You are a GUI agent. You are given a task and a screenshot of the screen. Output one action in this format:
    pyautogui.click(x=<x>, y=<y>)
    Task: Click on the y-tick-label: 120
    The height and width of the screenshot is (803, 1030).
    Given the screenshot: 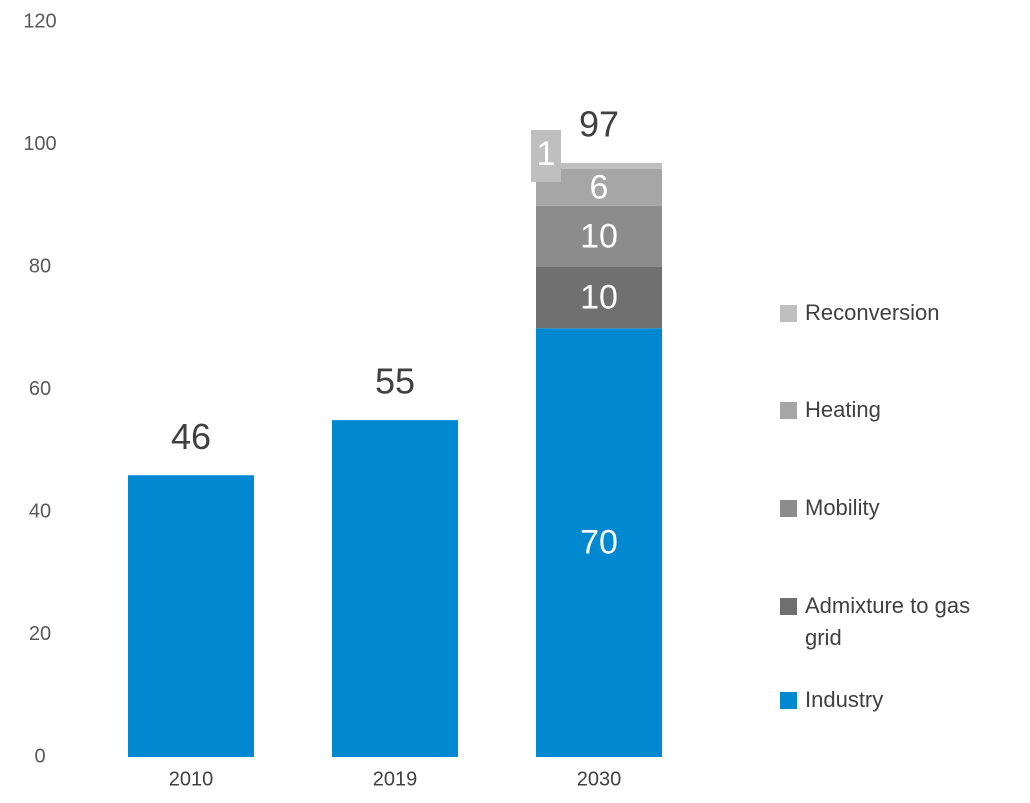 What is the action you would take?
    pyautogui.click(x=39, y=21)
    